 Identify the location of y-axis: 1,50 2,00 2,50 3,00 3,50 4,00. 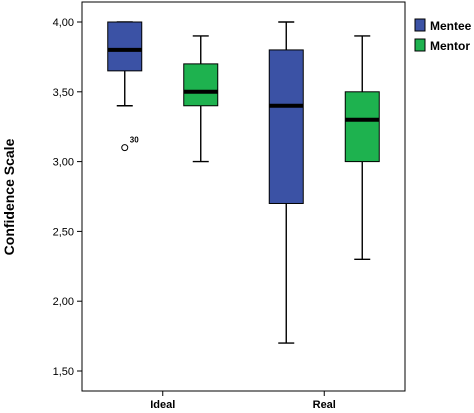
(67, 197).